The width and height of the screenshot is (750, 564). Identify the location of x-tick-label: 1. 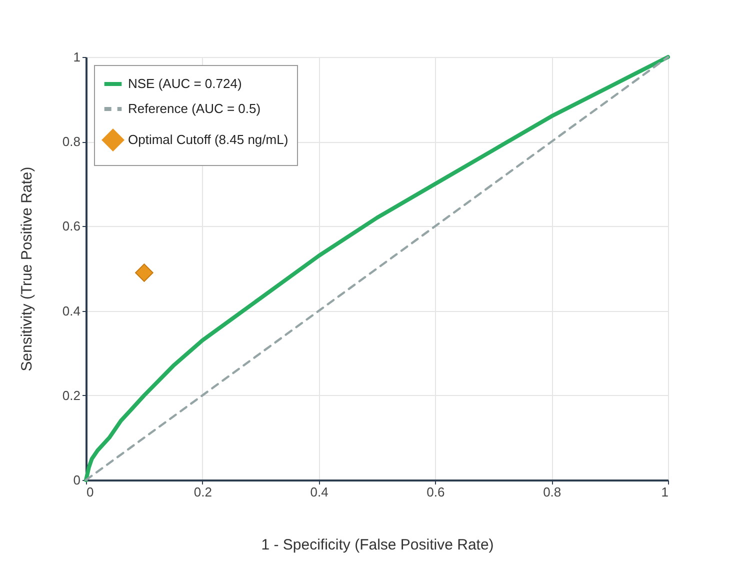
(664, 492).